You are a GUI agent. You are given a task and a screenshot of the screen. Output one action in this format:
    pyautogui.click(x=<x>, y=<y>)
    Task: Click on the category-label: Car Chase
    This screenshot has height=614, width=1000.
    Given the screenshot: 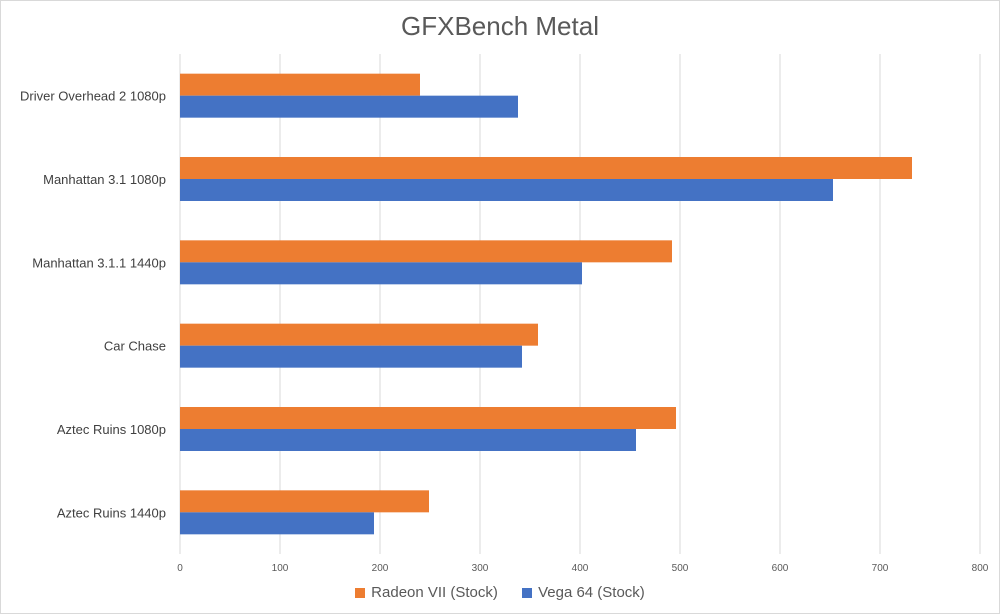 What is the action you would take?
    pyautogui.click(x=135, y=346)
    